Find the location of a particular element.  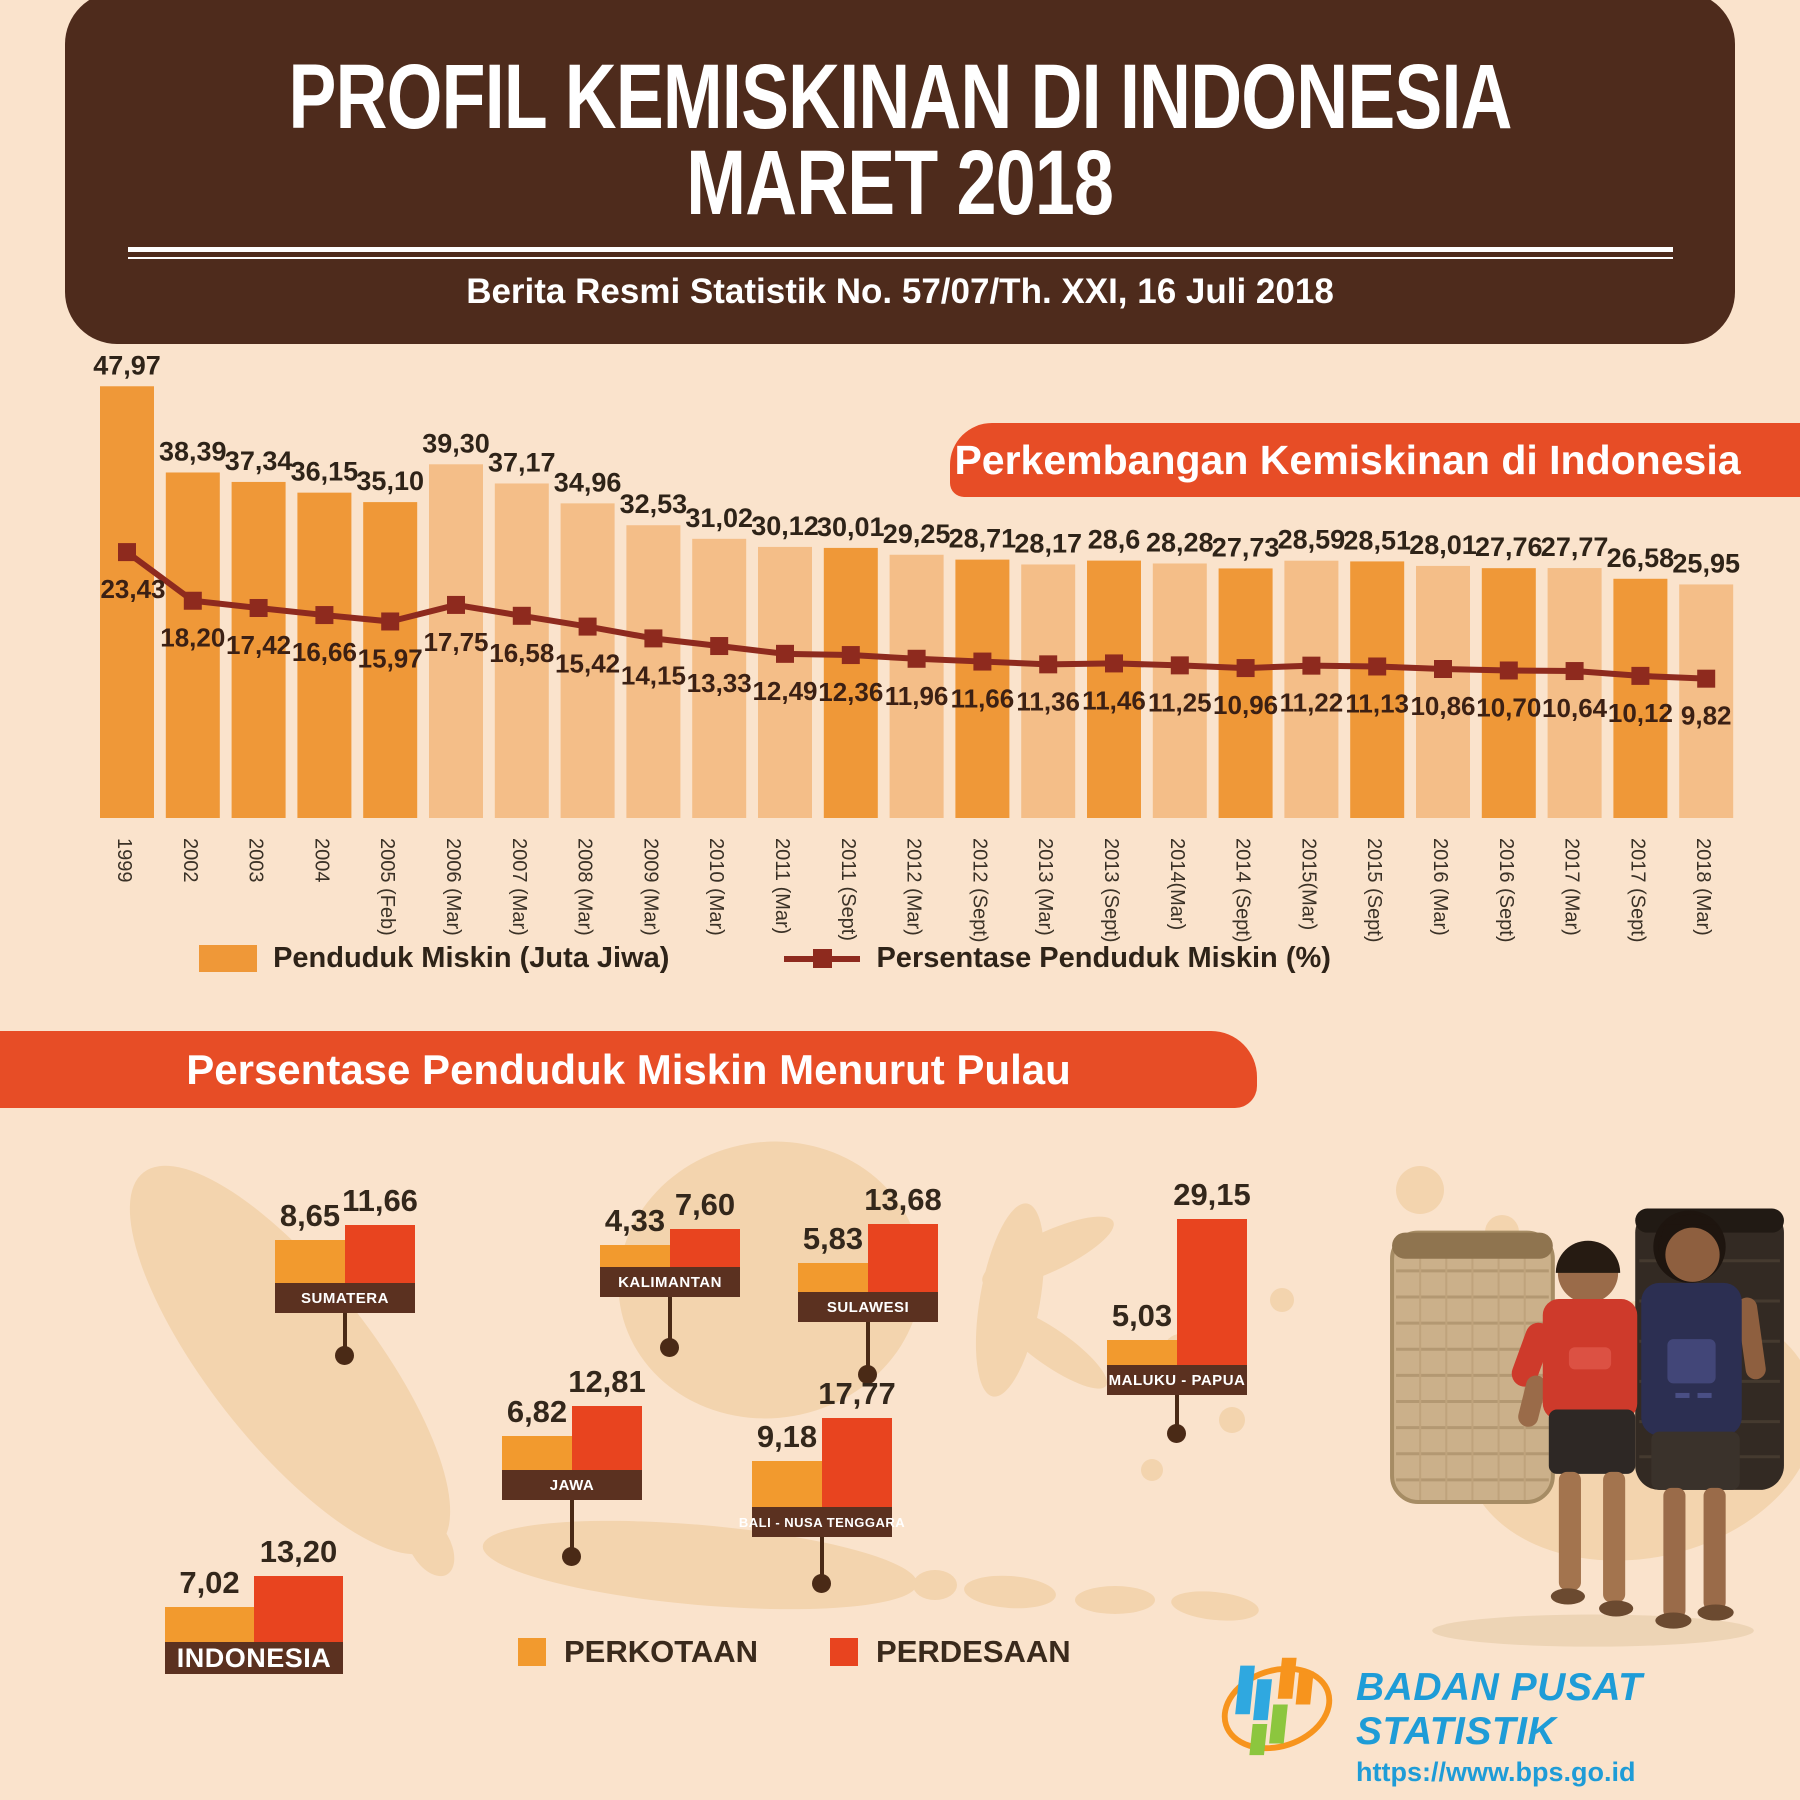

page-title-line2: MARET 2018 is located at coordinates (900, 183).